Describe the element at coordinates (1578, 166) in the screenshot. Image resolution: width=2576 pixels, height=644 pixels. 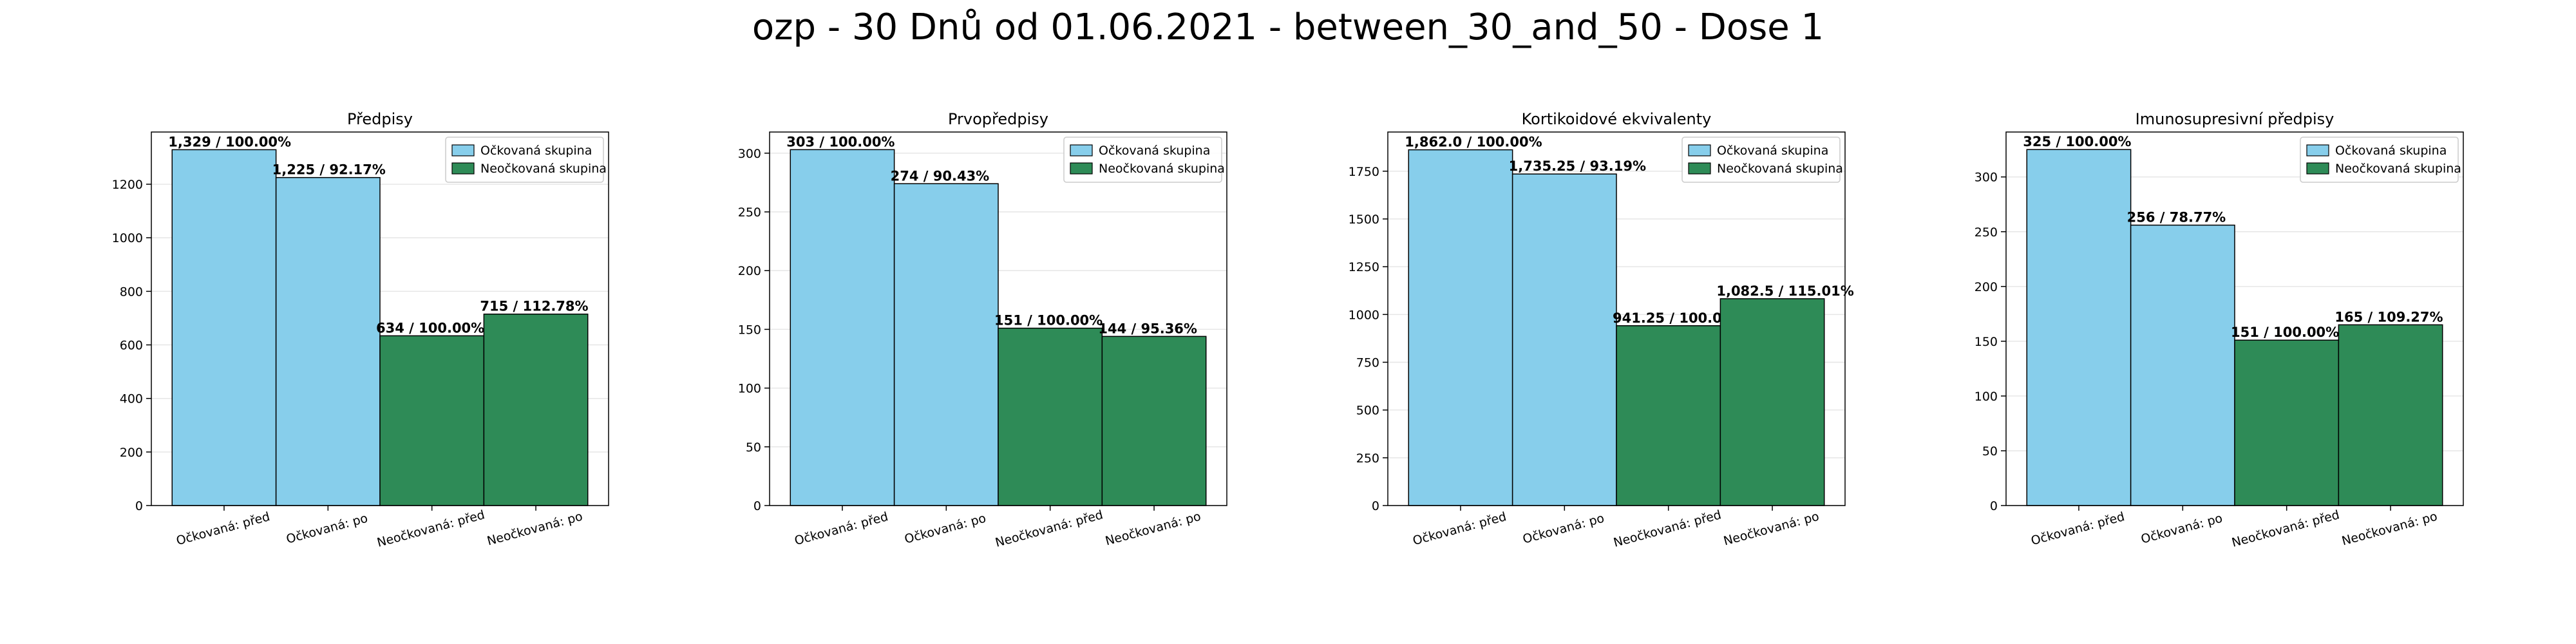
I see `bar-value-label: 1,735.25 / 93.19%` at that location.